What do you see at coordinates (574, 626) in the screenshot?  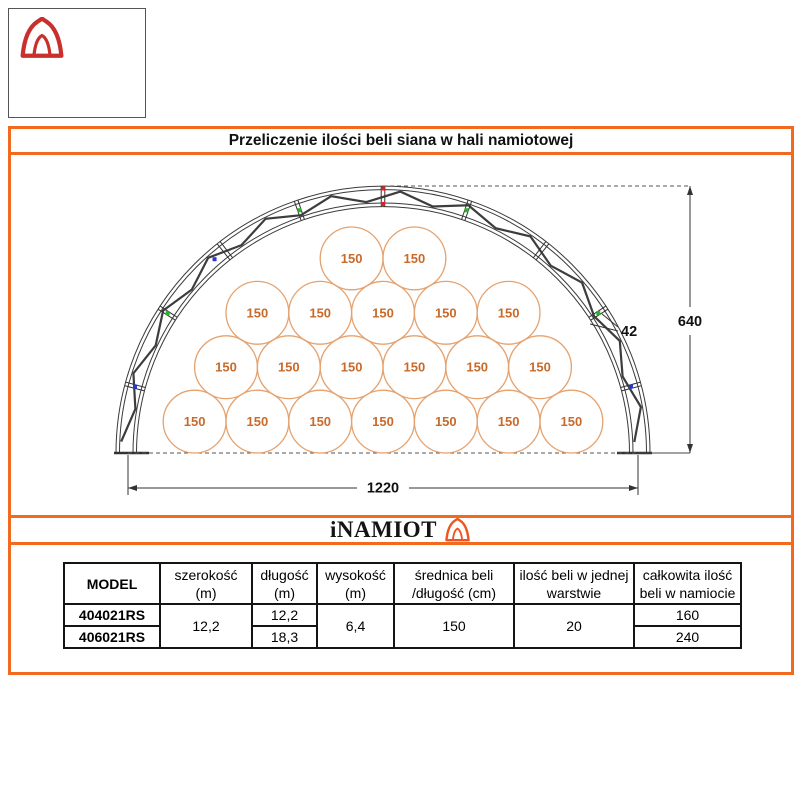 I see `cell-ilosc-warstwa: 20` at bounding box center [574, 626].